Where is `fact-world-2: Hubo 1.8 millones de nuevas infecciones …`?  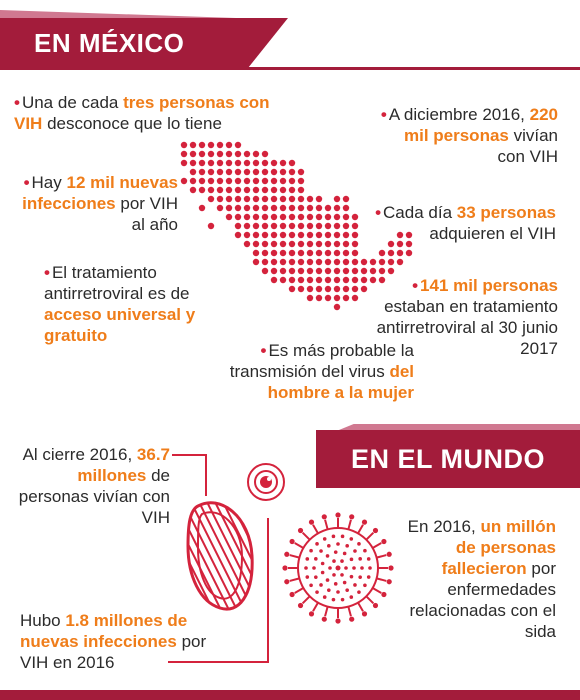
fact-world-2: Hubo 1.8 millones de nuevas infecciones … is located at coordinates (113, 641).